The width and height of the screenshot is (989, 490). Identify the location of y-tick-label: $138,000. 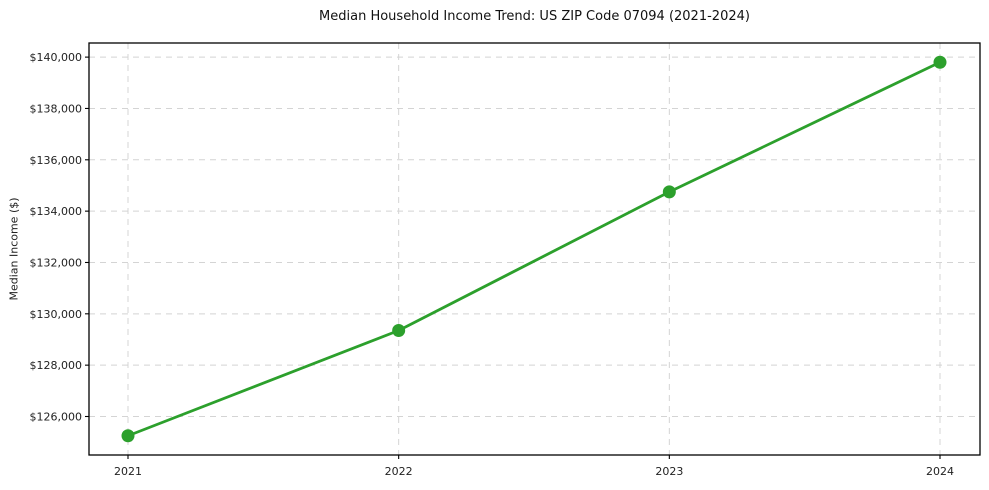
(56, 108).